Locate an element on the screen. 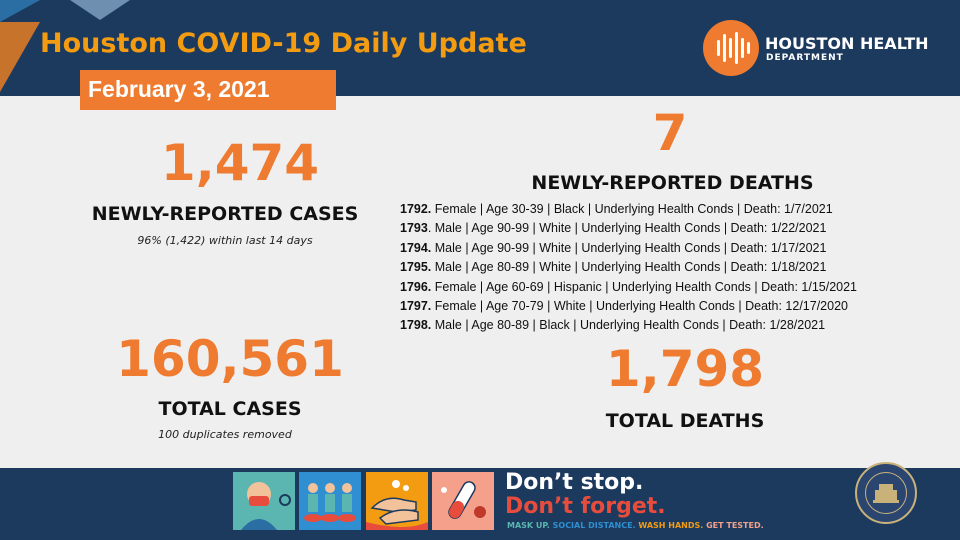 The width and height of the screenshot is (960, 540). total-cases-count: 160,561 is located at coordinates (230, 359).